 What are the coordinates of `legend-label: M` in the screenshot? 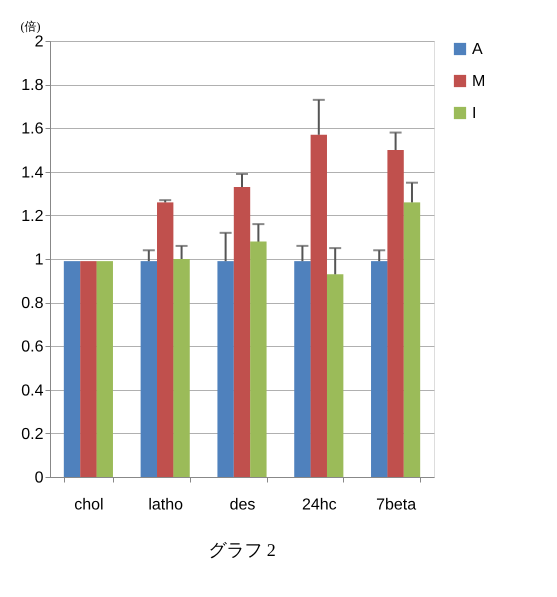 It's located at (479, 81).